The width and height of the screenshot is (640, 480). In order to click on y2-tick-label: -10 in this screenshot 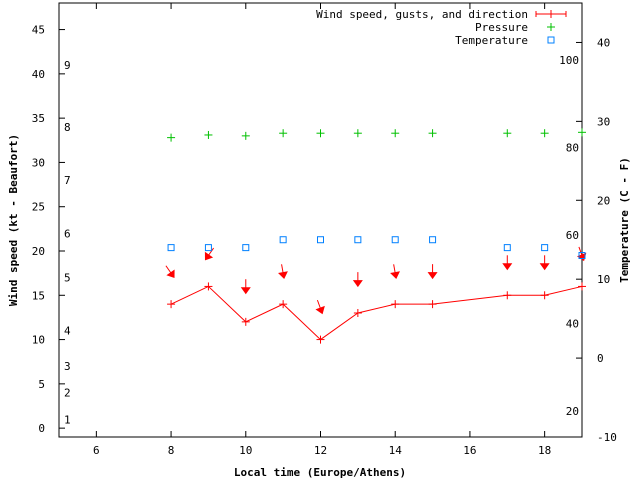, I will do `click(607, 437)`.